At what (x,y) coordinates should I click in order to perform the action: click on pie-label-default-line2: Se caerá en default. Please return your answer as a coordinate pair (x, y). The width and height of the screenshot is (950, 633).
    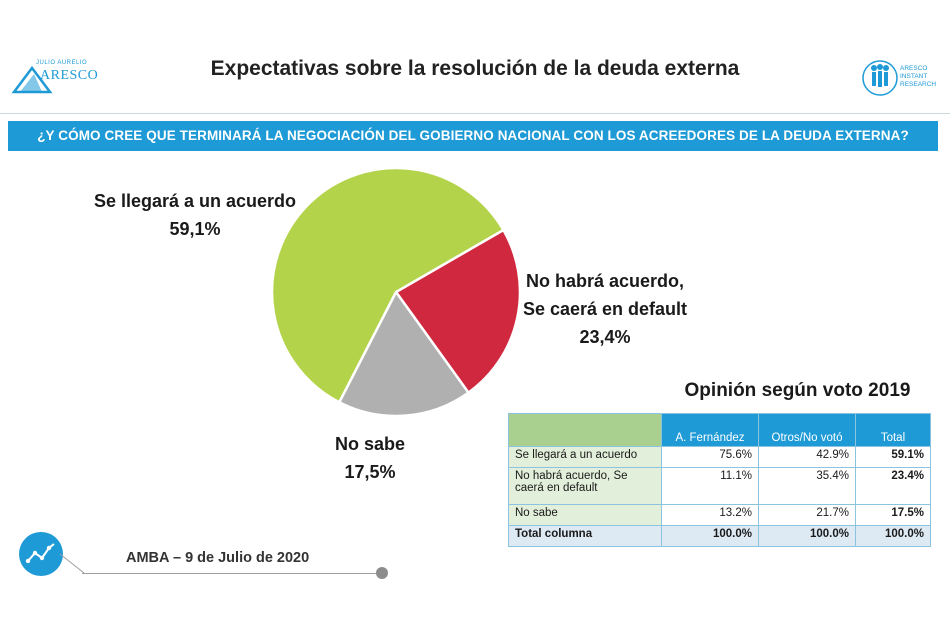
    Looking at the image, I should click on (605, 309).